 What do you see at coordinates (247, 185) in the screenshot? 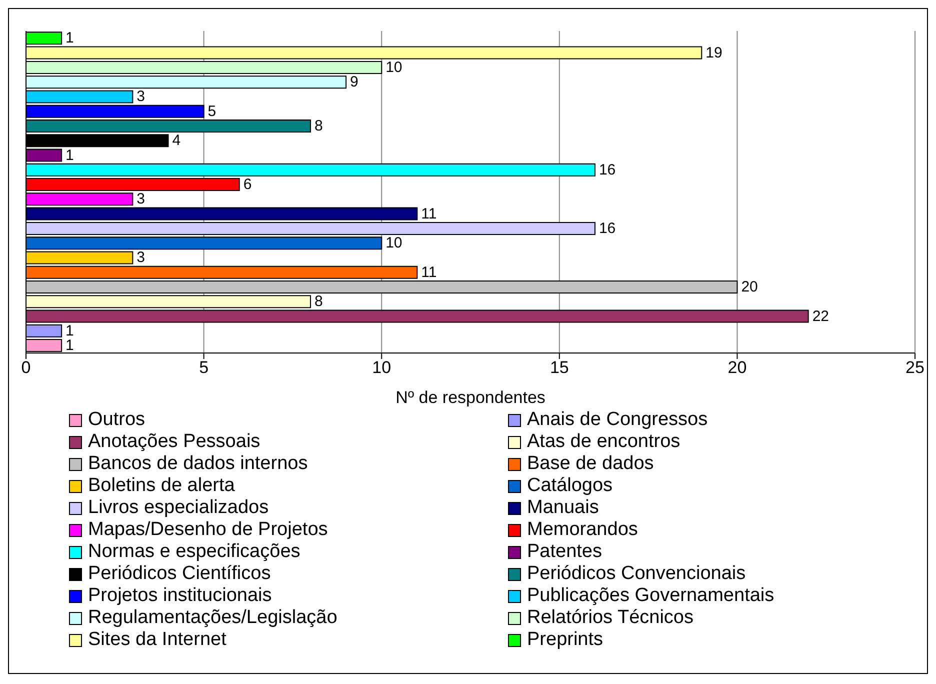
I see `data-label: 6` at bounding box center [247, 185].